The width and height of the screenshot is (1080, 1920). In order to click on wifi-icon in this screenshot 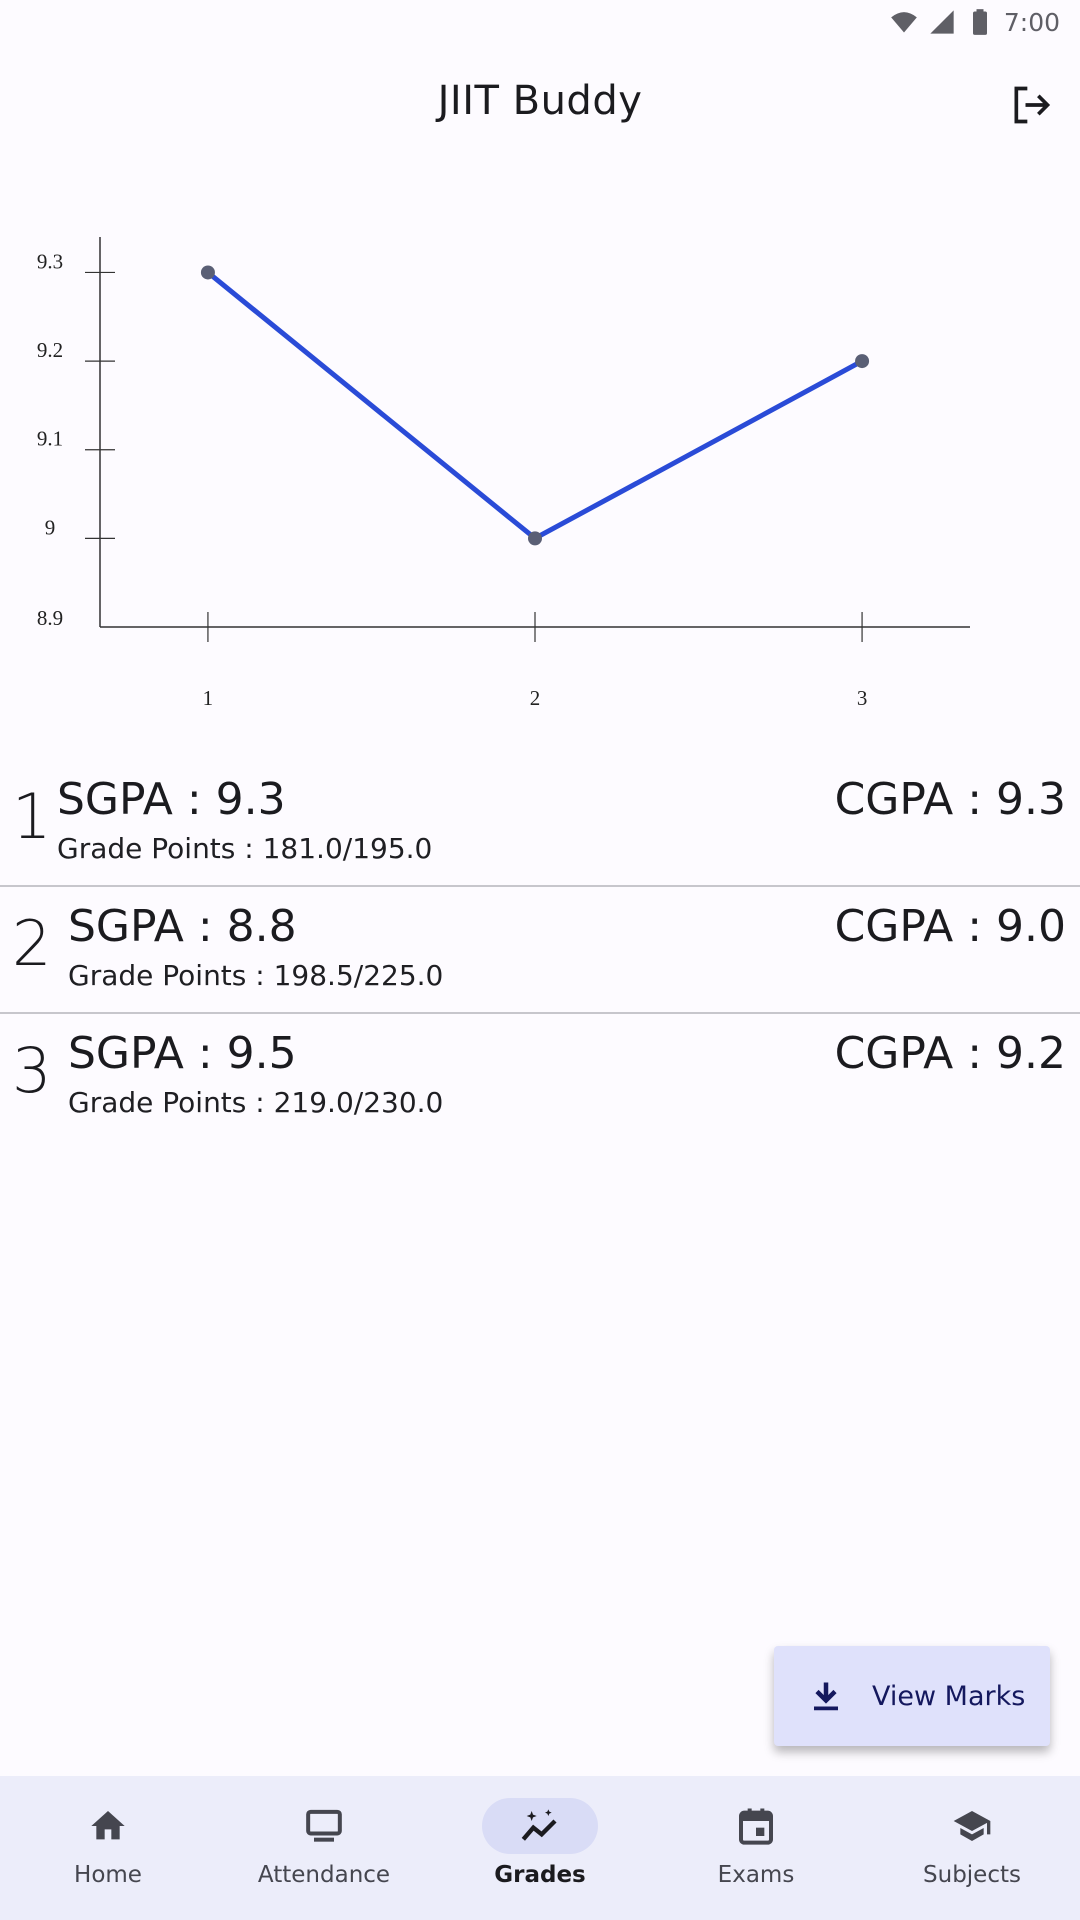, I will do `click(904, 22)`.